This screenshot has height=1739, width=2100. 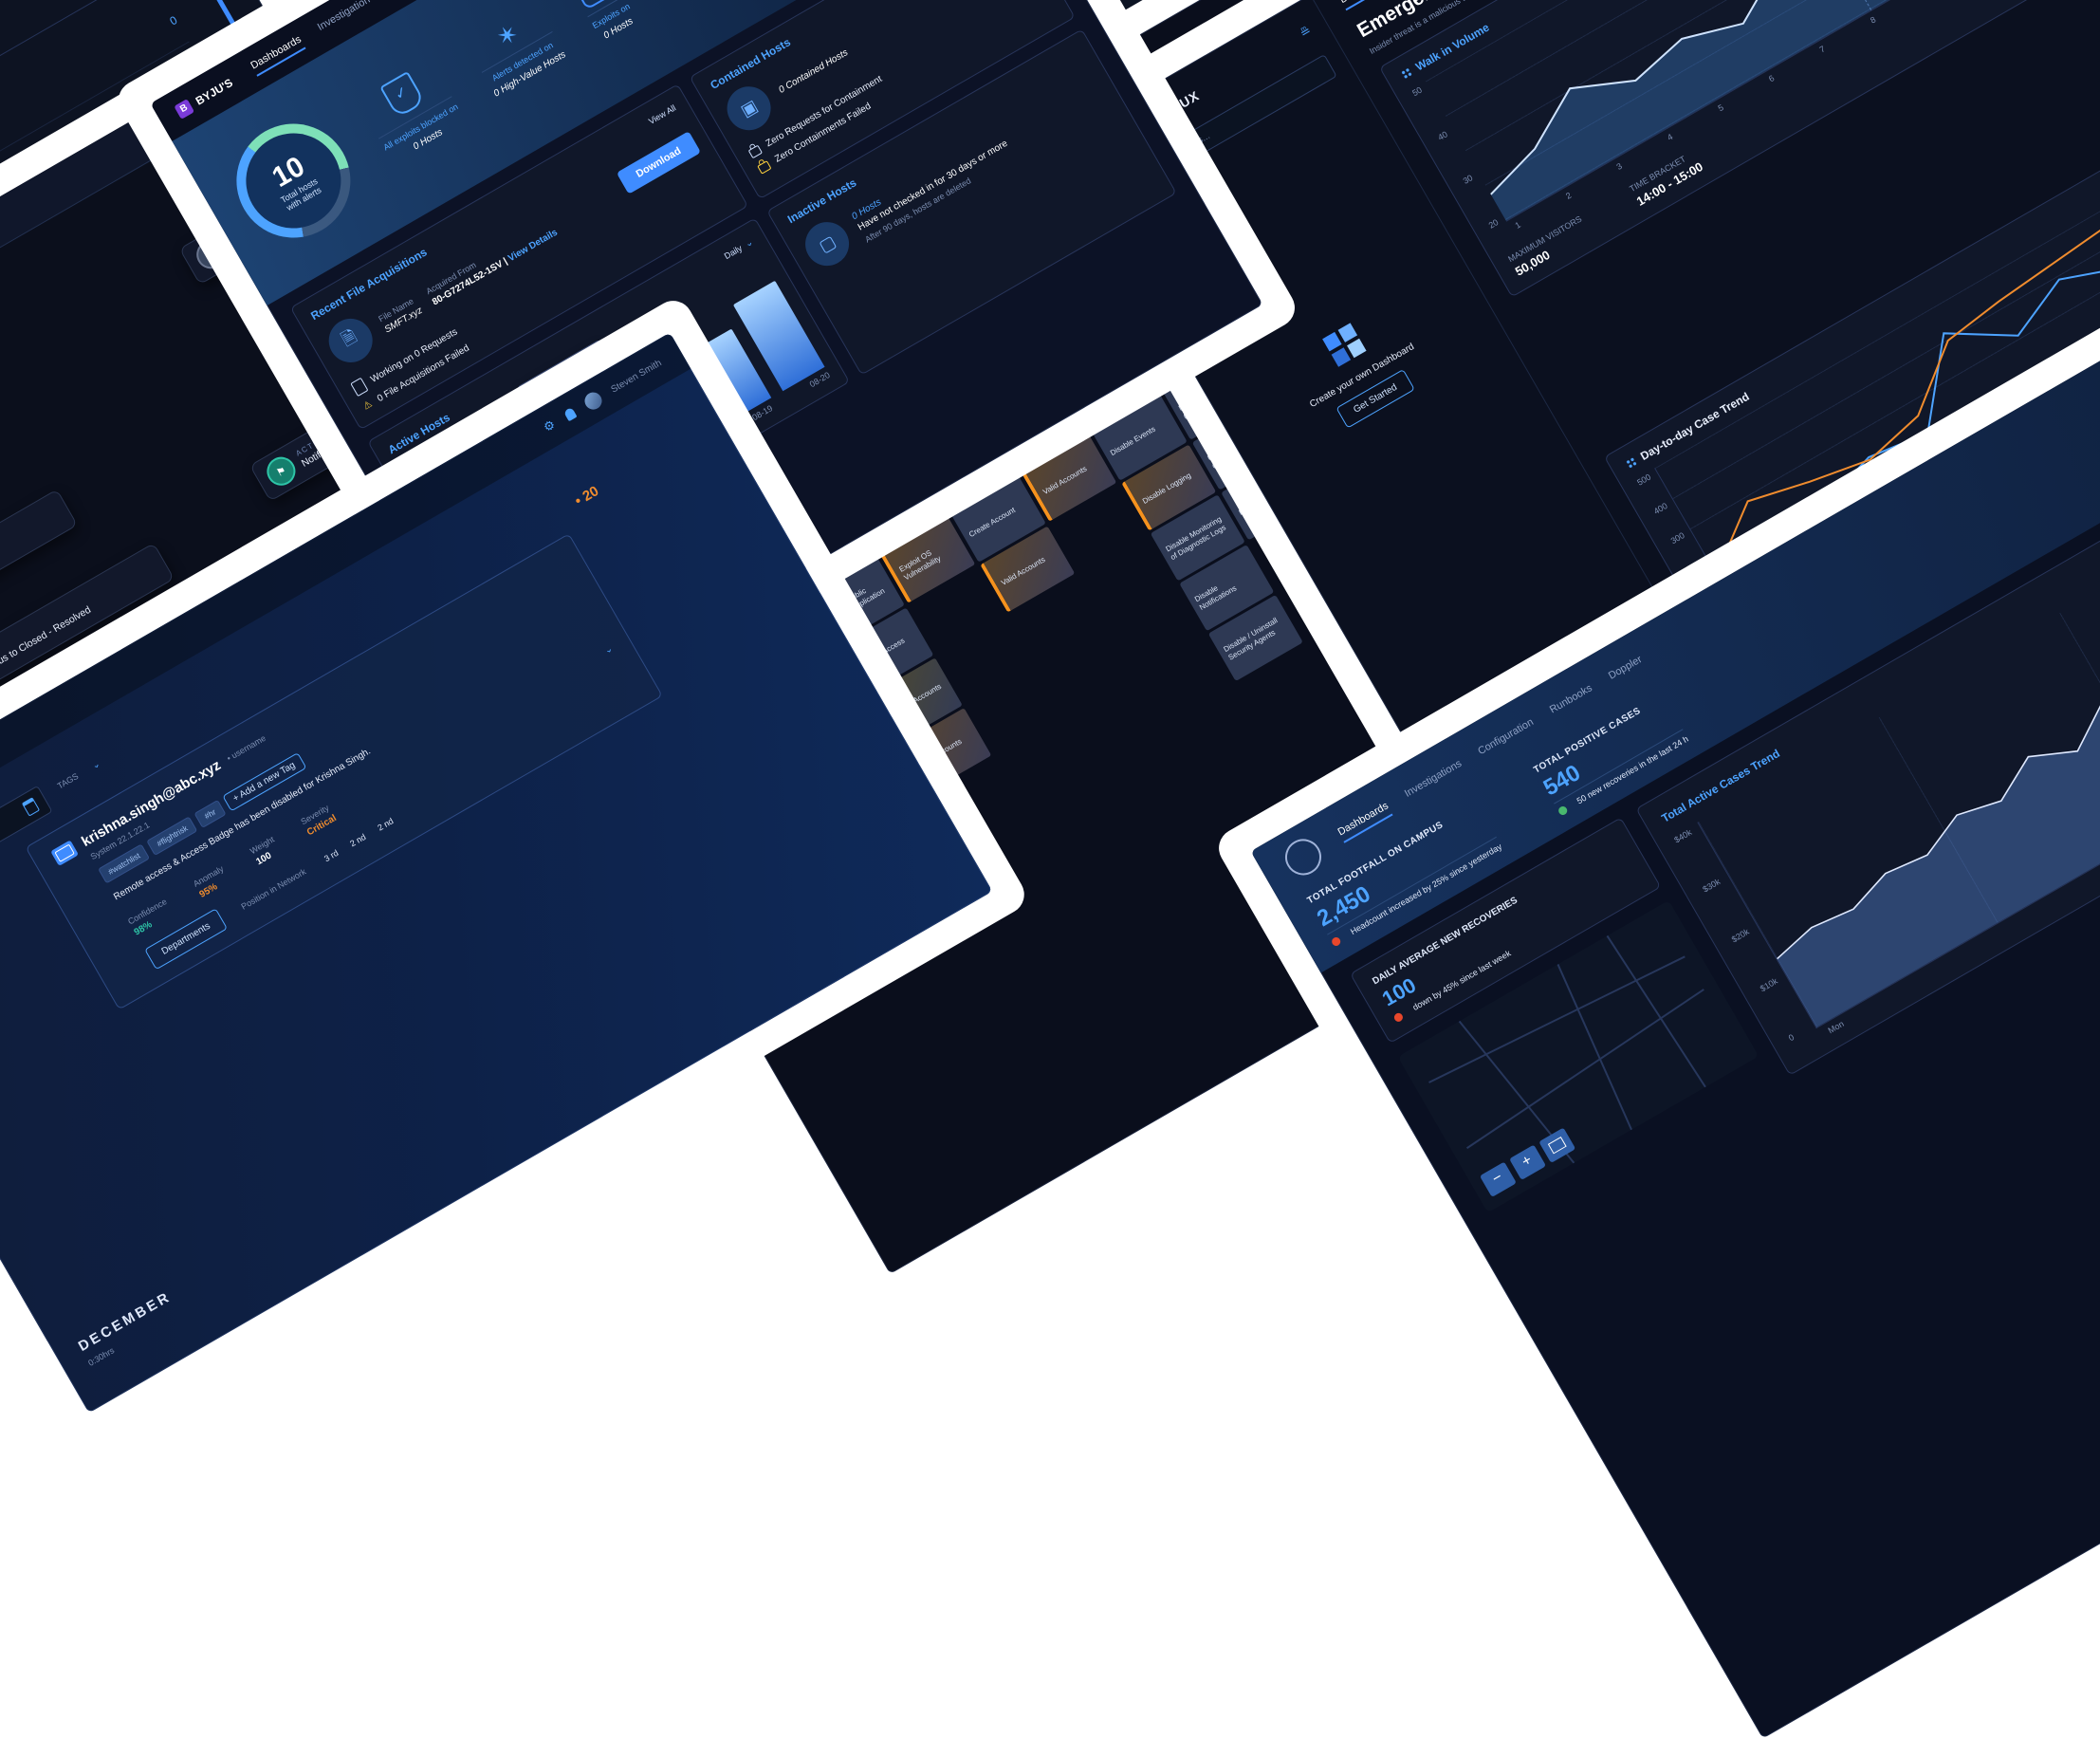 What do you see at coordinates (933, 185) in the screenshot?
I see `inactive-line1: Have not checked in for 30 days or more` at bounding box center [933, 185].